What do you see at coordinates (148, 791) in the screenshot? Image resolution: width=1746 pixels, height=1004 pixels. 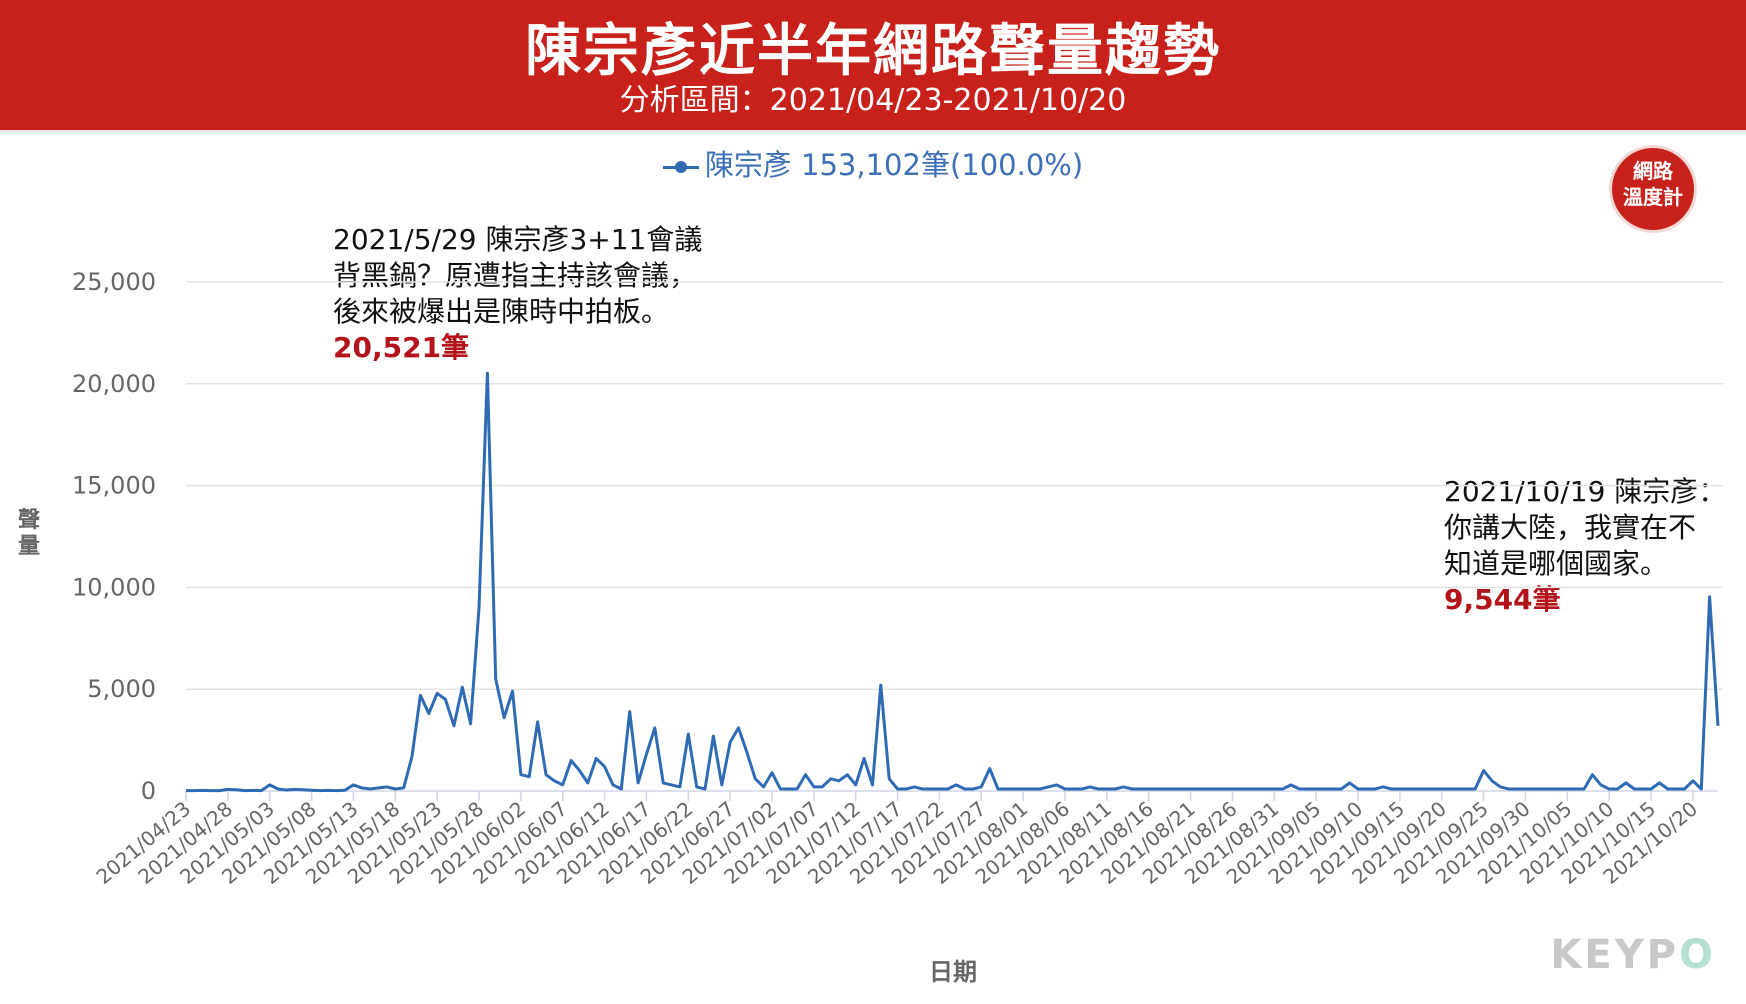 I see `y-tick-label: 0` at bounding box center [148, 791].